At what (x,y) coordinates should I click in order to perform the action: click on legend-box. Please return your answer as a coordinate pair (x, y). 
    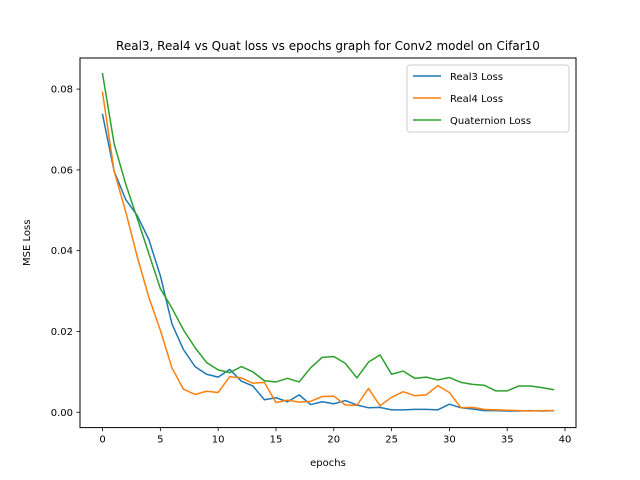
    Looking at the image, I should click on (488, 98).